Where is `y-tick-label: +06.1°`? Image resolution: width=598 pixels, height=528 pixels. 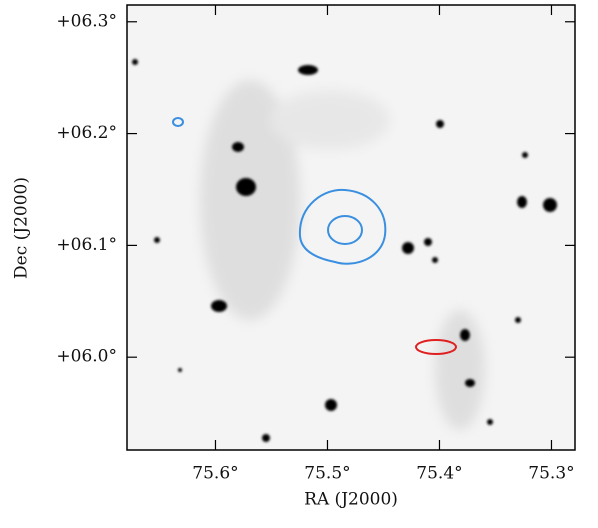
y-tick-label: +06.1° is located at coordinates (86, 245).